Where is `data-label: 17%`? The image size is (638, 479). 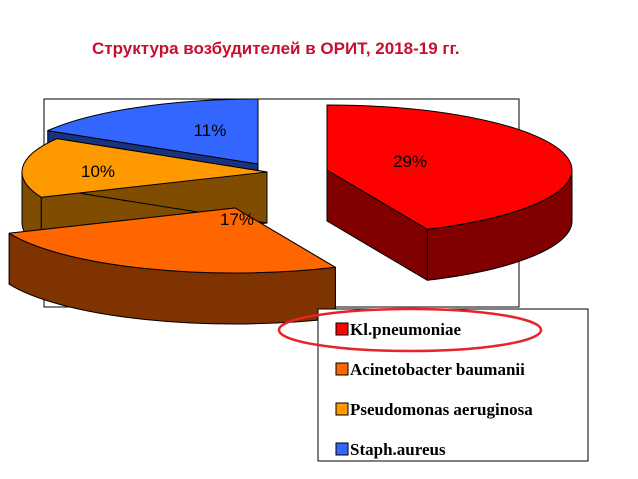
data-label: 17% is located at coordinates (237, 219).